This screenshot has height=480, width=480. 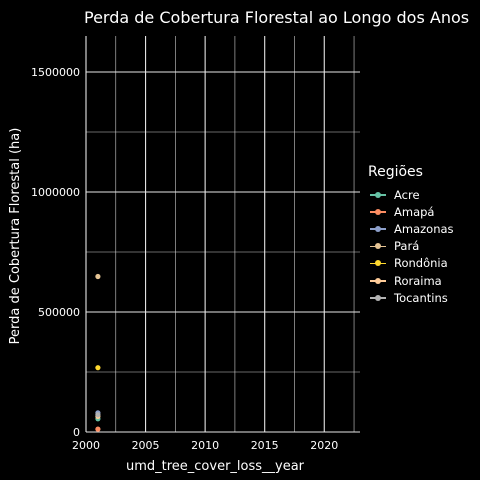 What do you see at coordinates (324, 445) in the screenshot?
I see `x-tick-label: 2020` at bounding box center [324, 445].